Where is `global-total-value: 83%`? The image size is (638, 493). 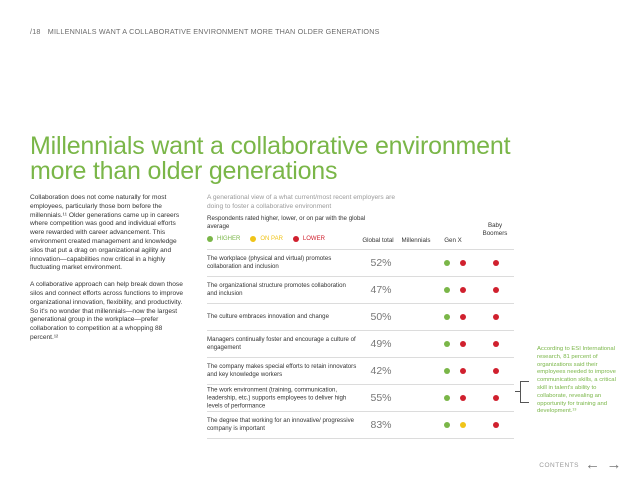 global-total-value: 83% is located at coordinates (381, 425).